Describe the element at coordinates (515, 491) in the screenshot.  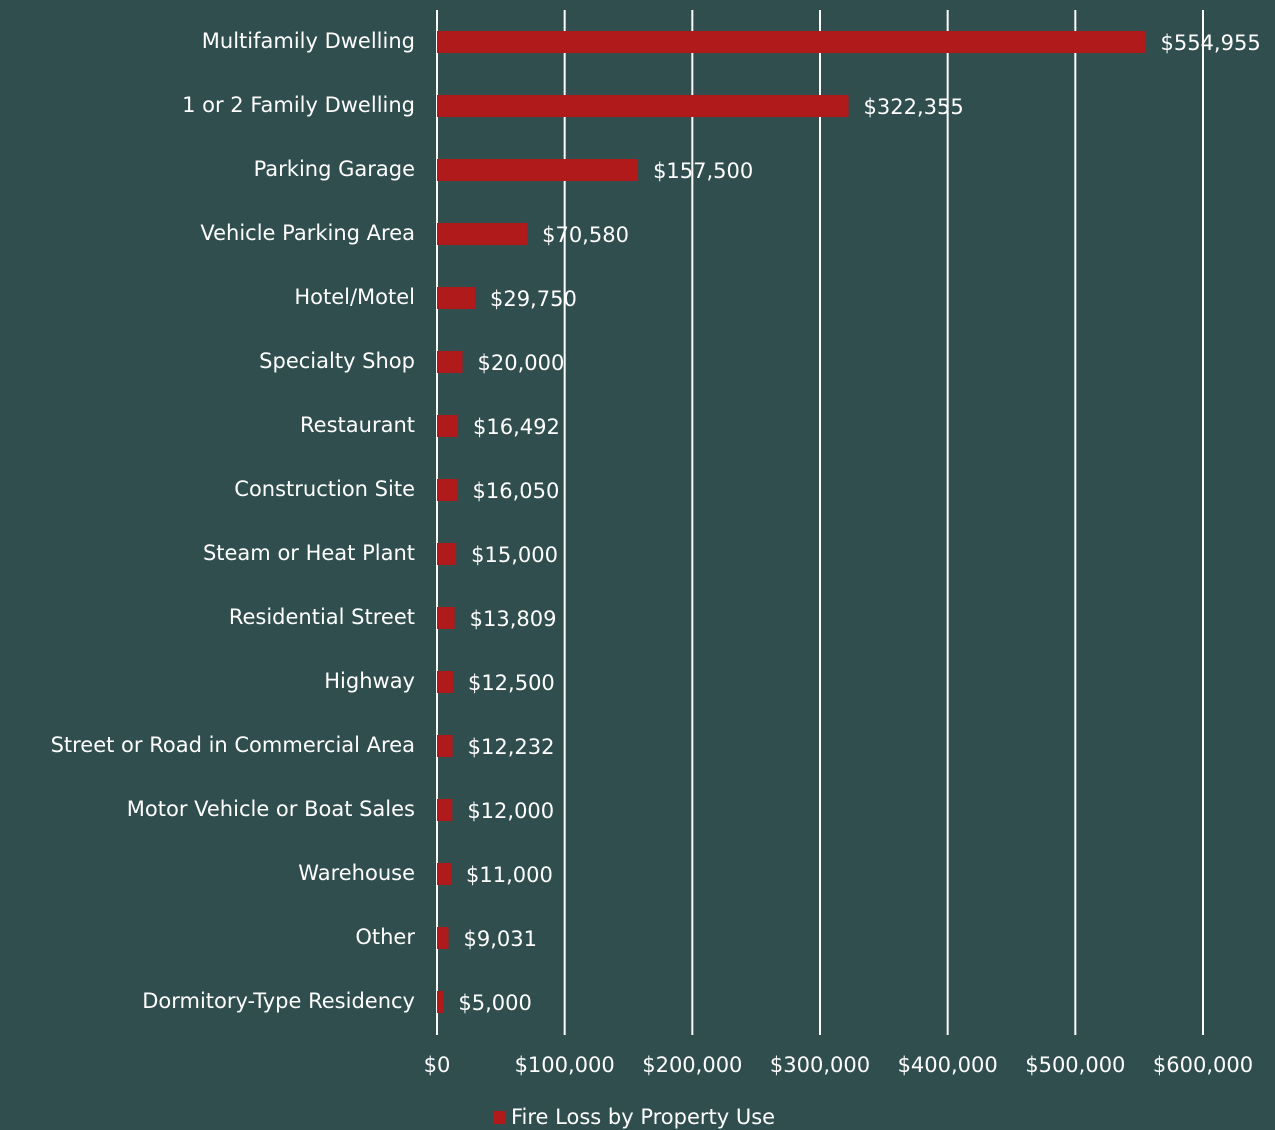
I see `data-label: $16,050` at that location.